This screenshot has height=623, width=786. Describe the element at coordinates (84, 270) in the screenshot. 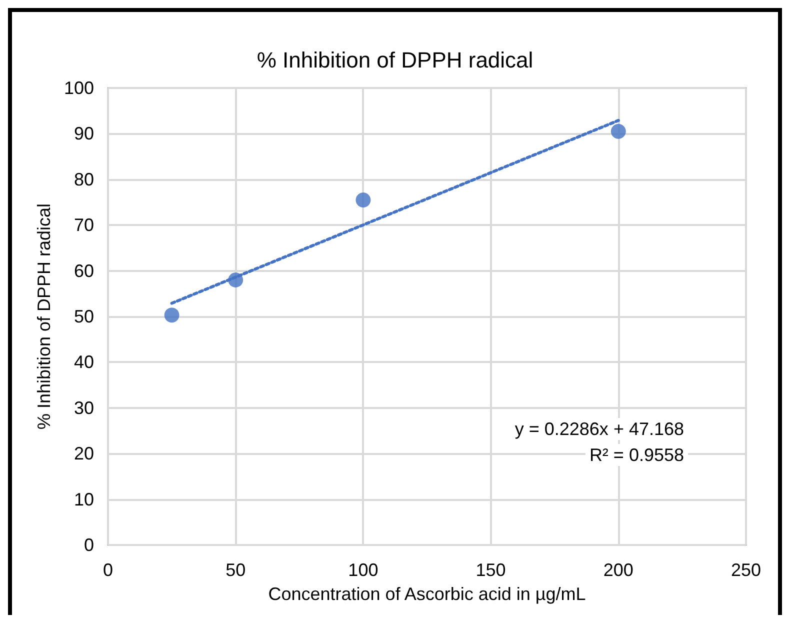

I see `y-tick-label: 60` at that location.